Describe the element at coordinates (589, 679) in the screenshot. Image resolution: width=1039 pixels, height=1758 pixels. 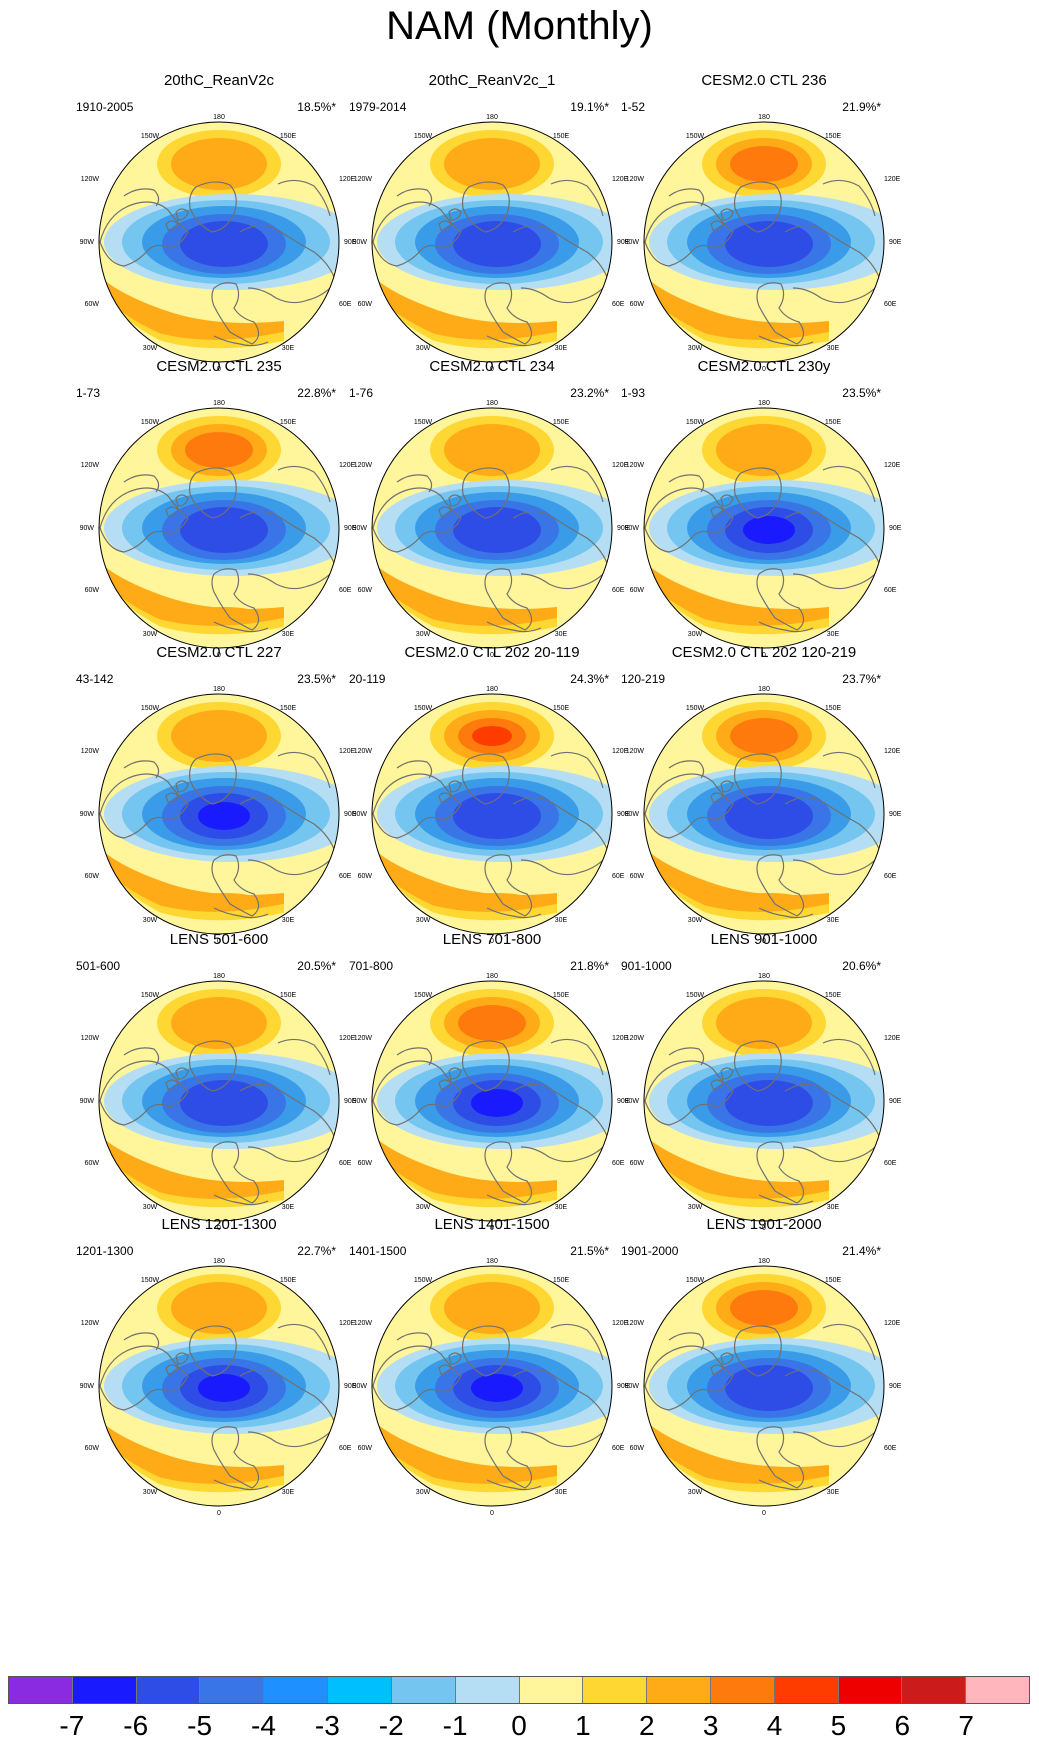
I see `panel-variance: 24.3%*` at that location.